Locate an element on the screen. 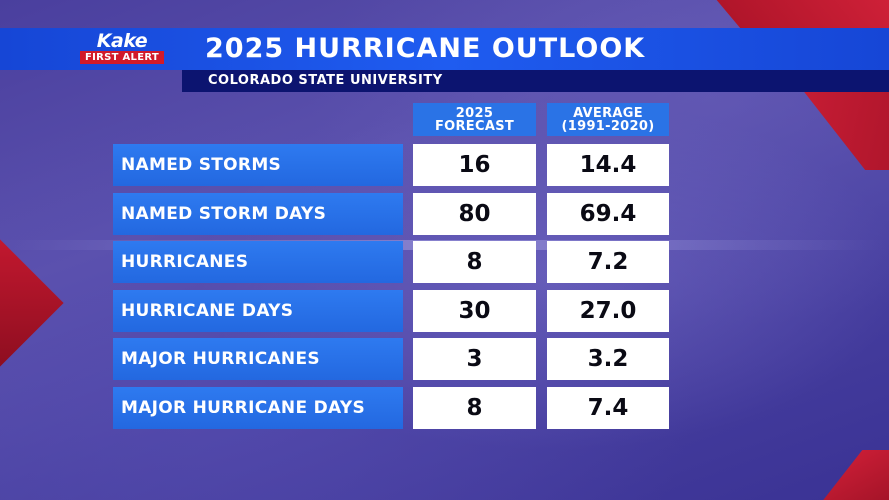  cell-named-storms-average: 14.4 is located at coordinates (608, 165).